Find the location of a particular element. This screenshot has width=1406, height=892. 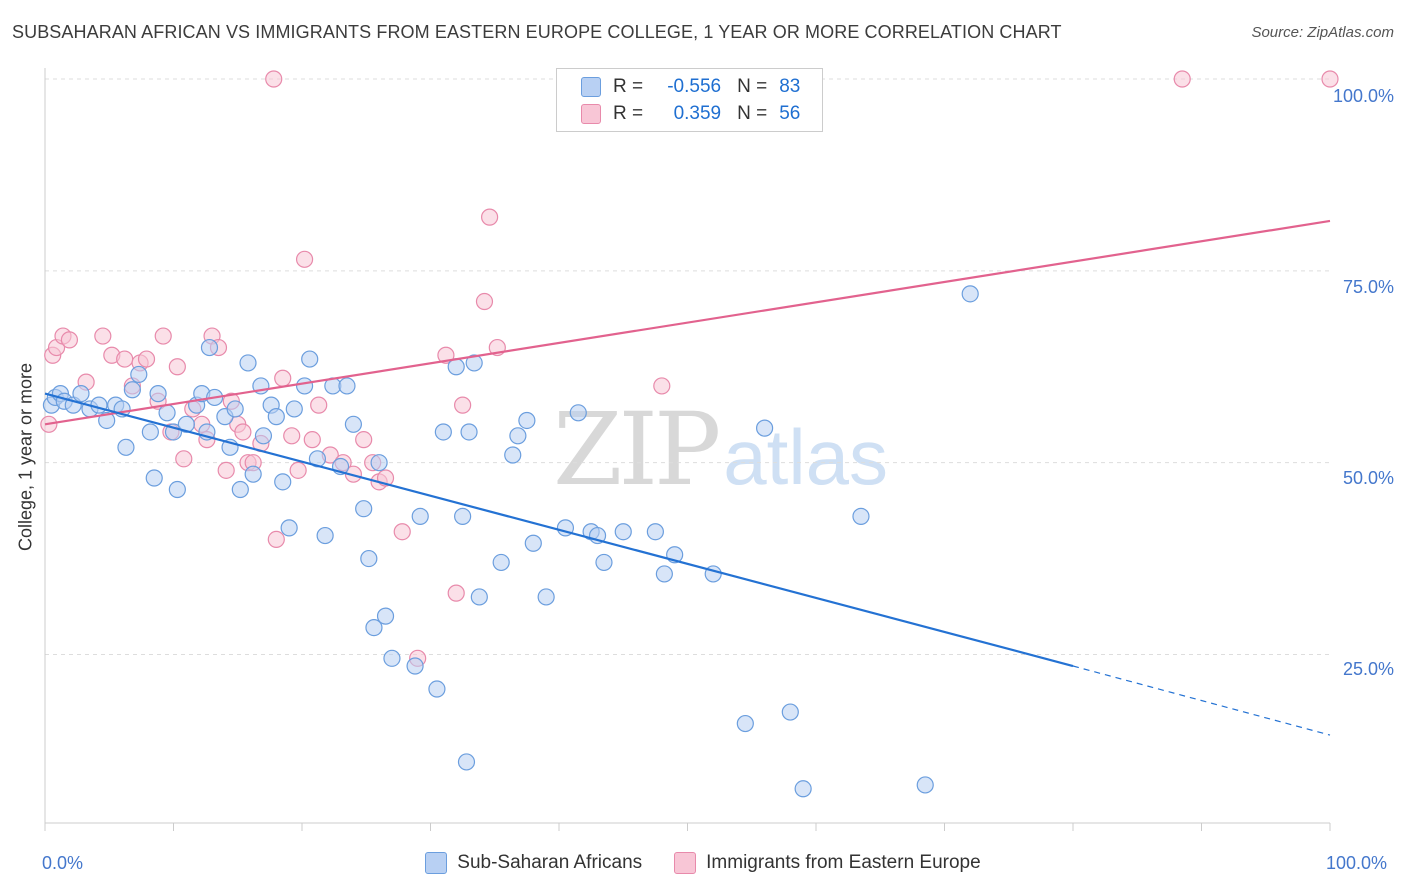

y-tick-label: 50.0% is located at coordinates (1368, 478).